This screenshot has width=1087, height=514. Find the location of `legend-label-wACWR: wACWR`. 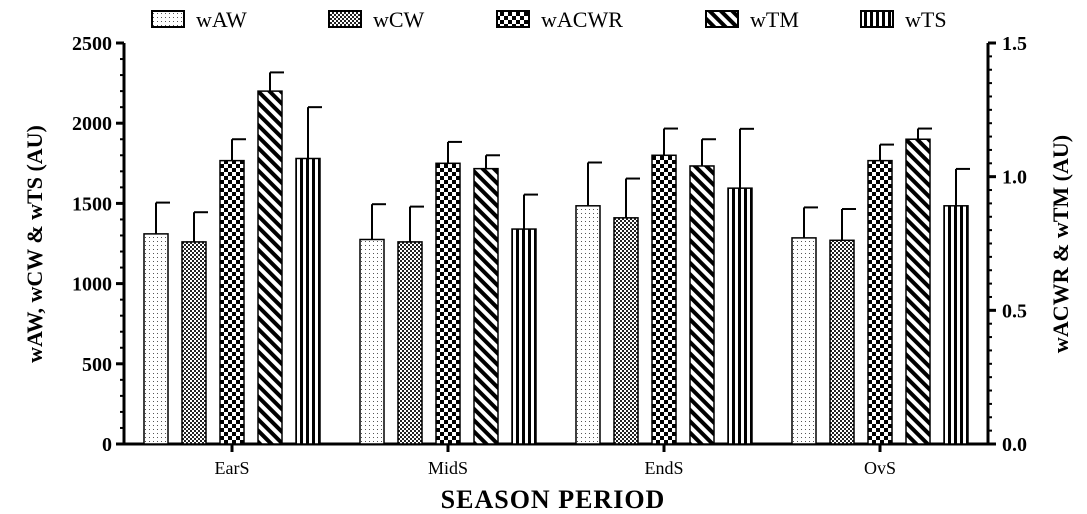

legend-label-wACWR: wACWR is located at coordinates (582, 19).